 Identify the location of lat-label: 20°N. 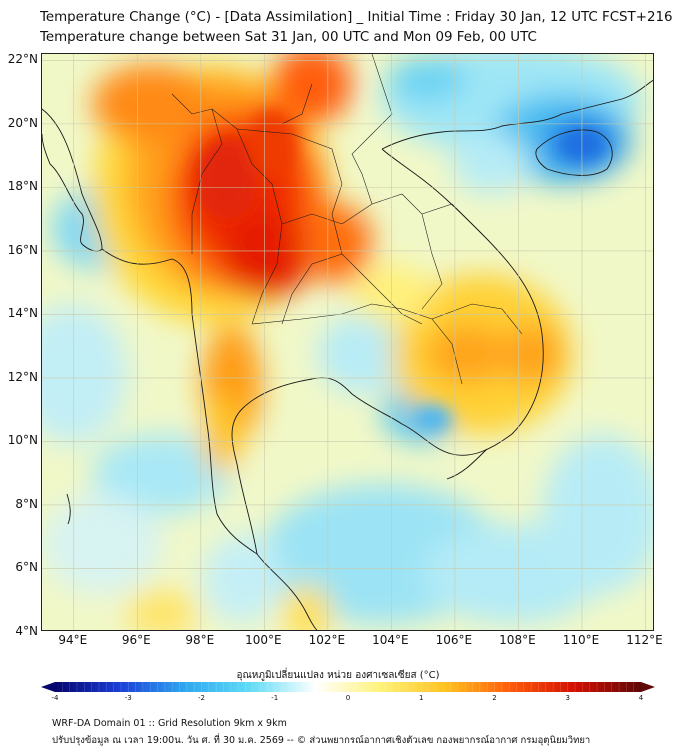
(22, 122).